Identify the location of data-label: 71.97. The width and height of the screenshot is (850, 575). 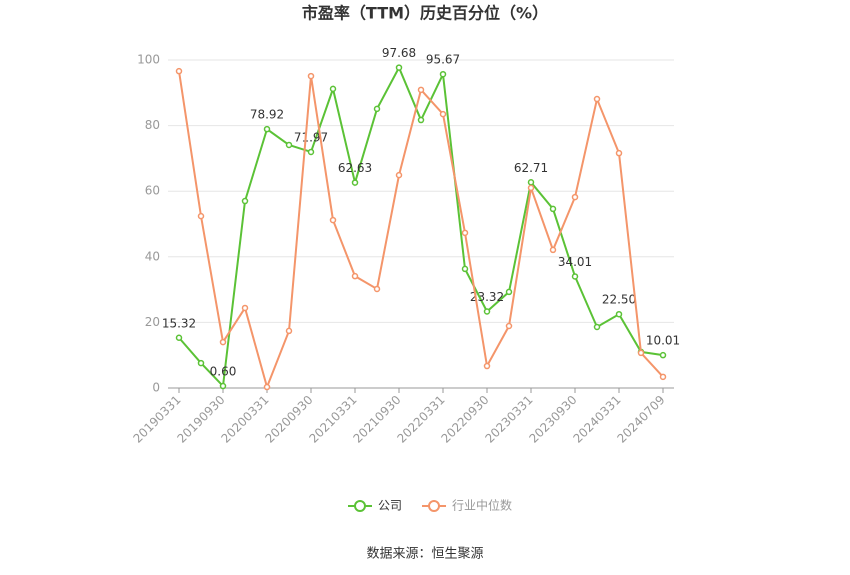
(311, 137).